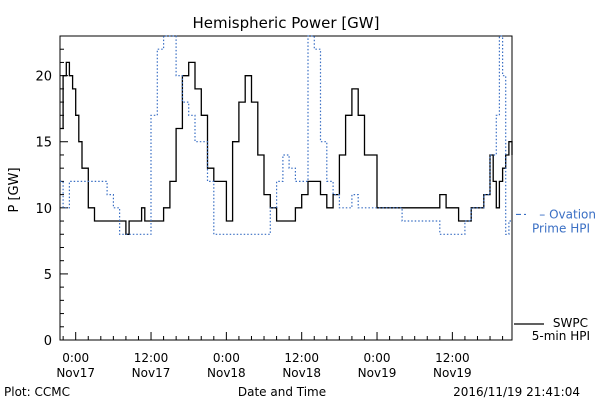  What do you see at coordinates (37, 392) in the screenshot?
I see `footer-plot-credit: Plot: CCMC` at bounding box center [37, 392].